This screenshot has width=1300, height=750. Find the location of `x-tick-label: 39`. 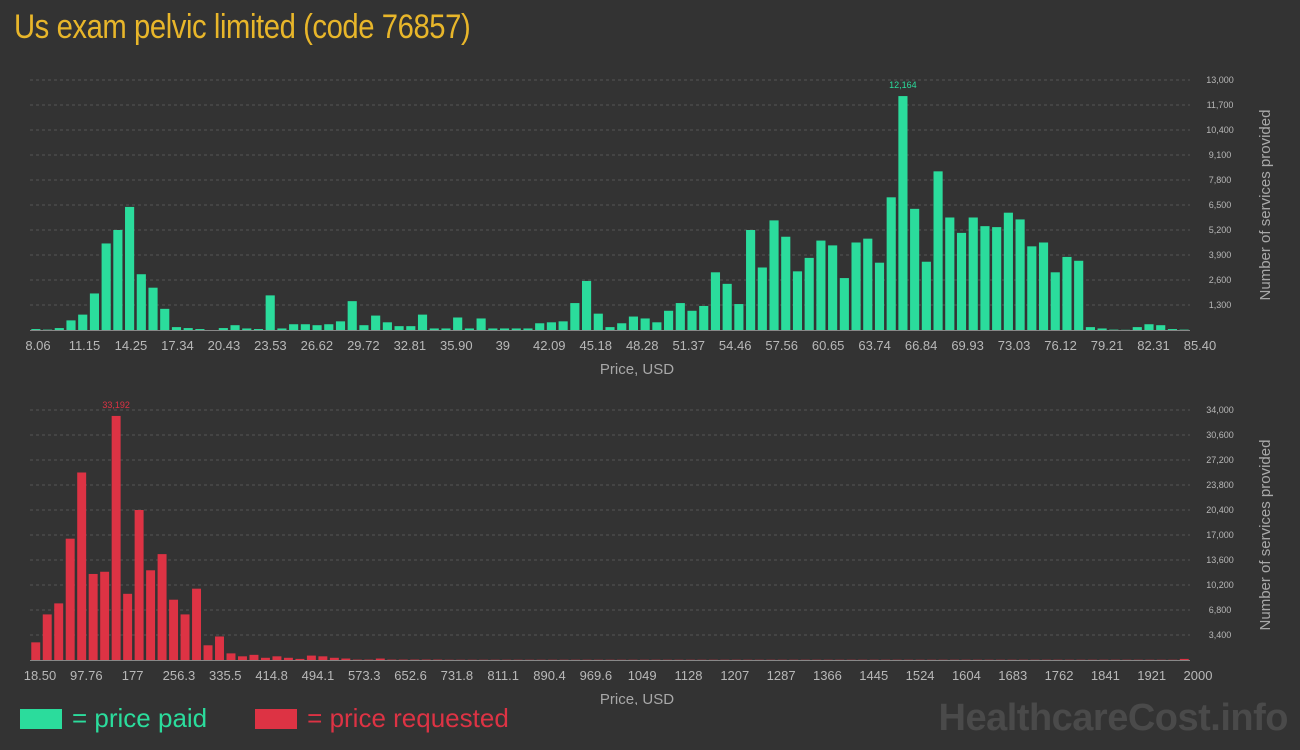

x-tick-label: 39 is located at coordinates (503, 345).